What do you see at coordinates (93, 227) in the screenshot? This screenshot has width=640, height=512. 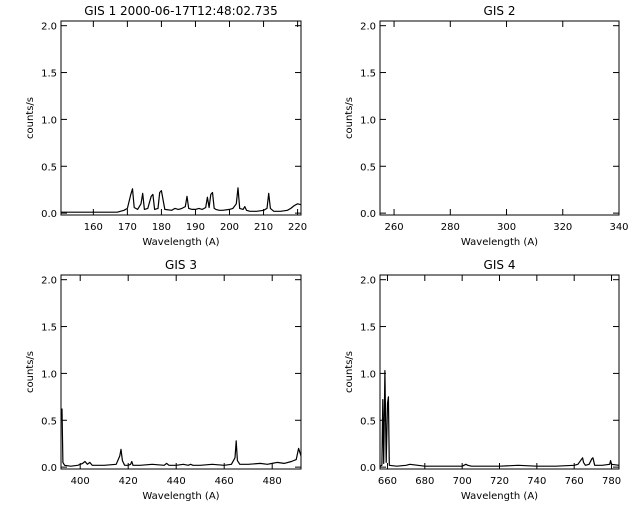 I see `x-tick-label: 160` at bounding box center [93, 227].